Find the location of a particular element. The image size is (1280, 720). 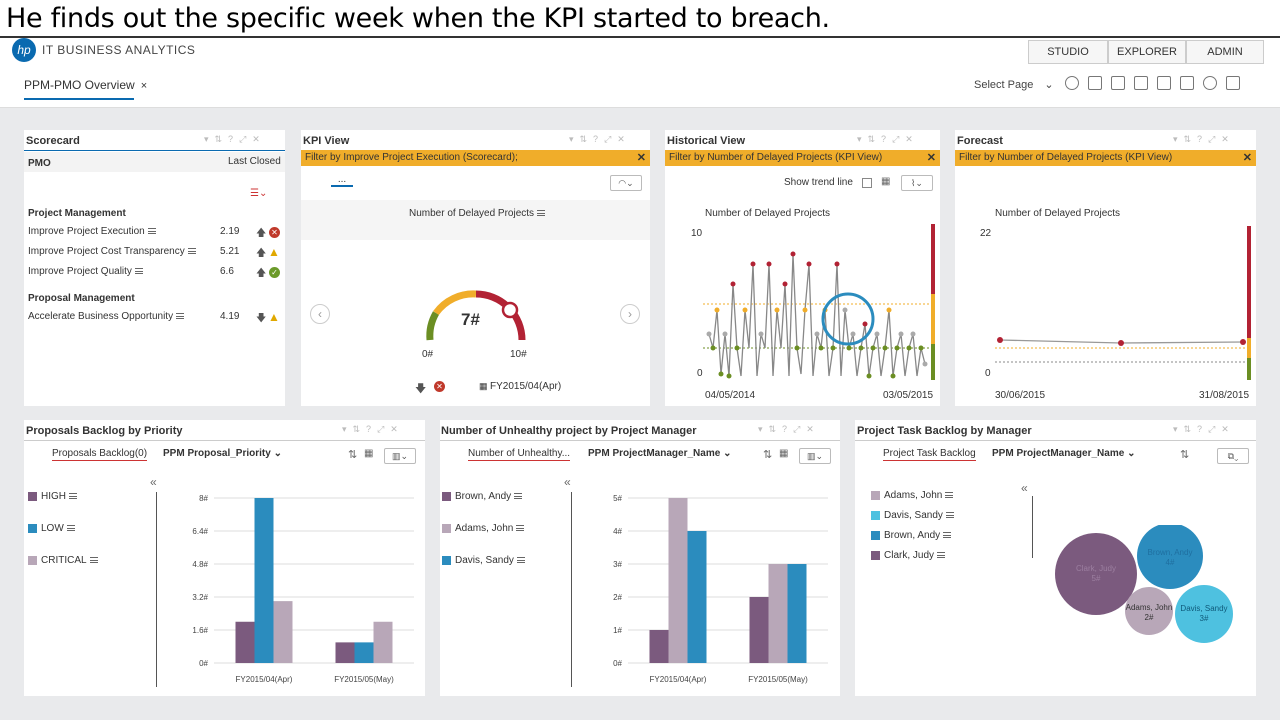

y-tick-label: 8# is located at coordinates (203, 498).